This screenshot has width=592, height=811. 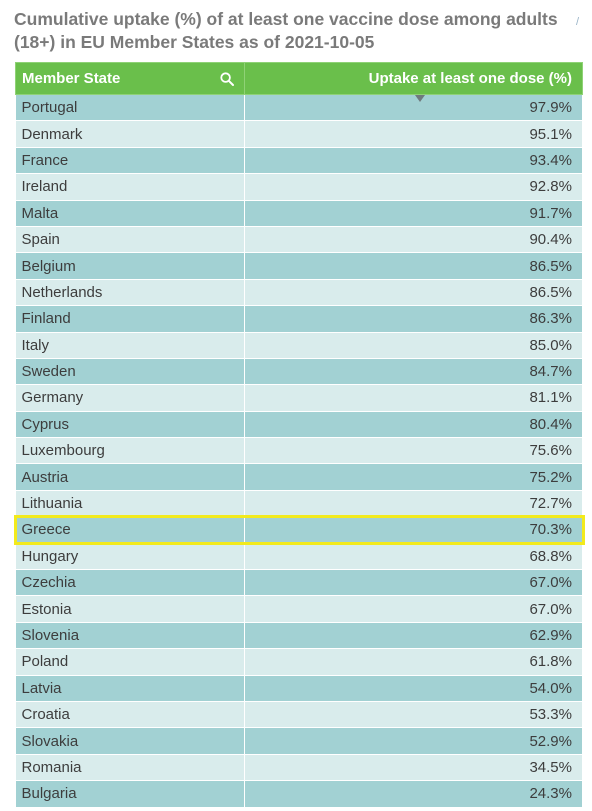 I want to click on table-row: Latvia 54.0%, so click(x=299, y=688).